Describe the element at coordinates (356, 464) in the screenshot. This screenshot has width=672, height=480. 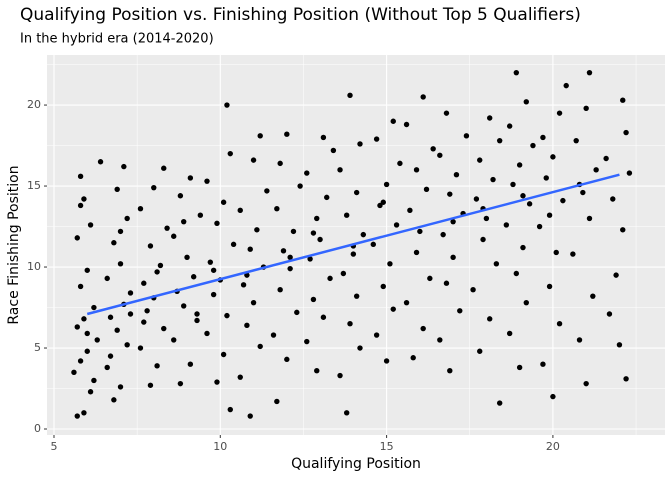
I see `x-axis-label: Qualifying Position` at that location.